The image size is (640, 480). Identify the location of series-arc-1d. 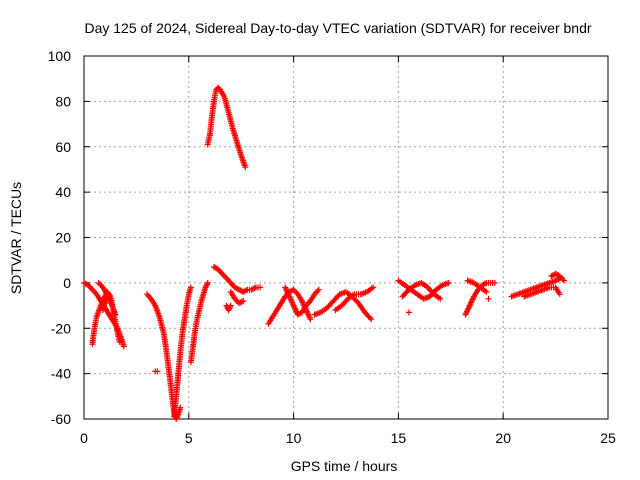
(105, 304).